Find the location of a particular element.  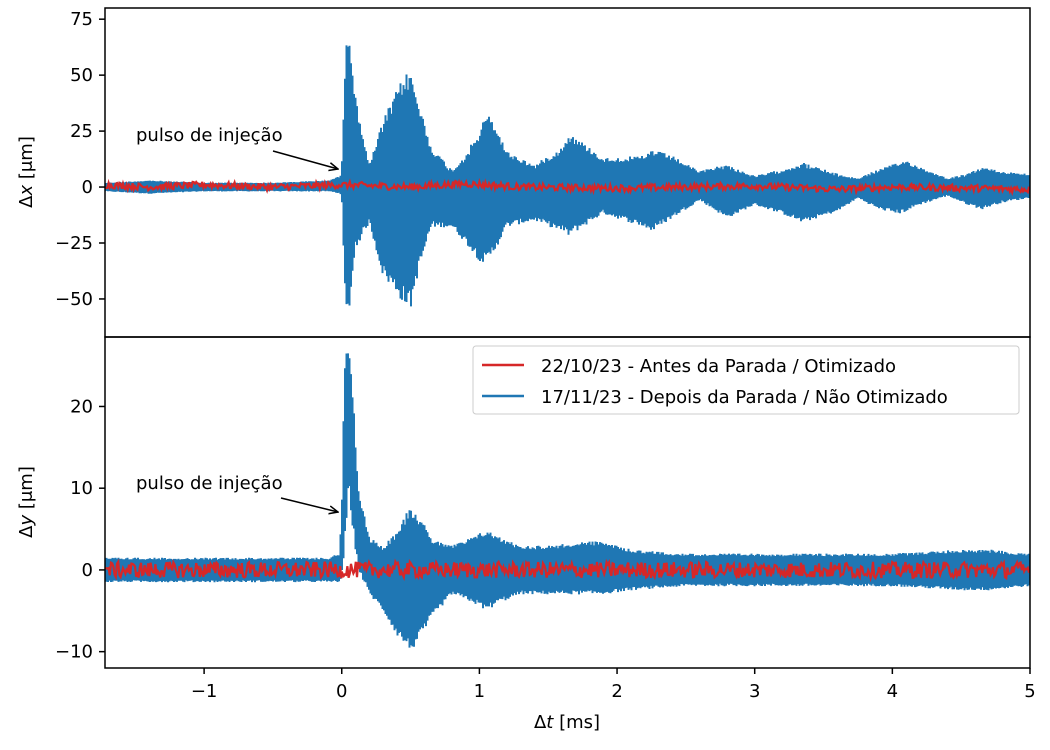

bottom-red-series is located at coordinates (567, 570).